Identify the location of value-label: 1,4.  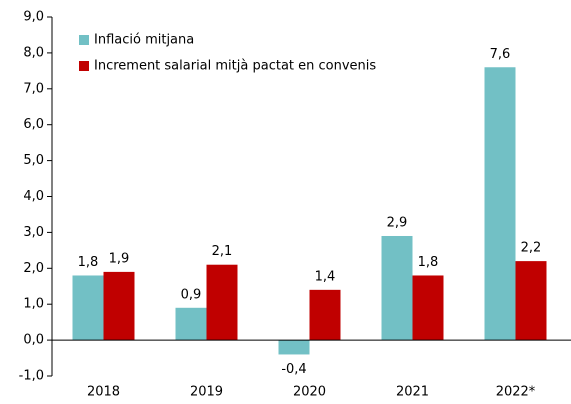
(325, 276).